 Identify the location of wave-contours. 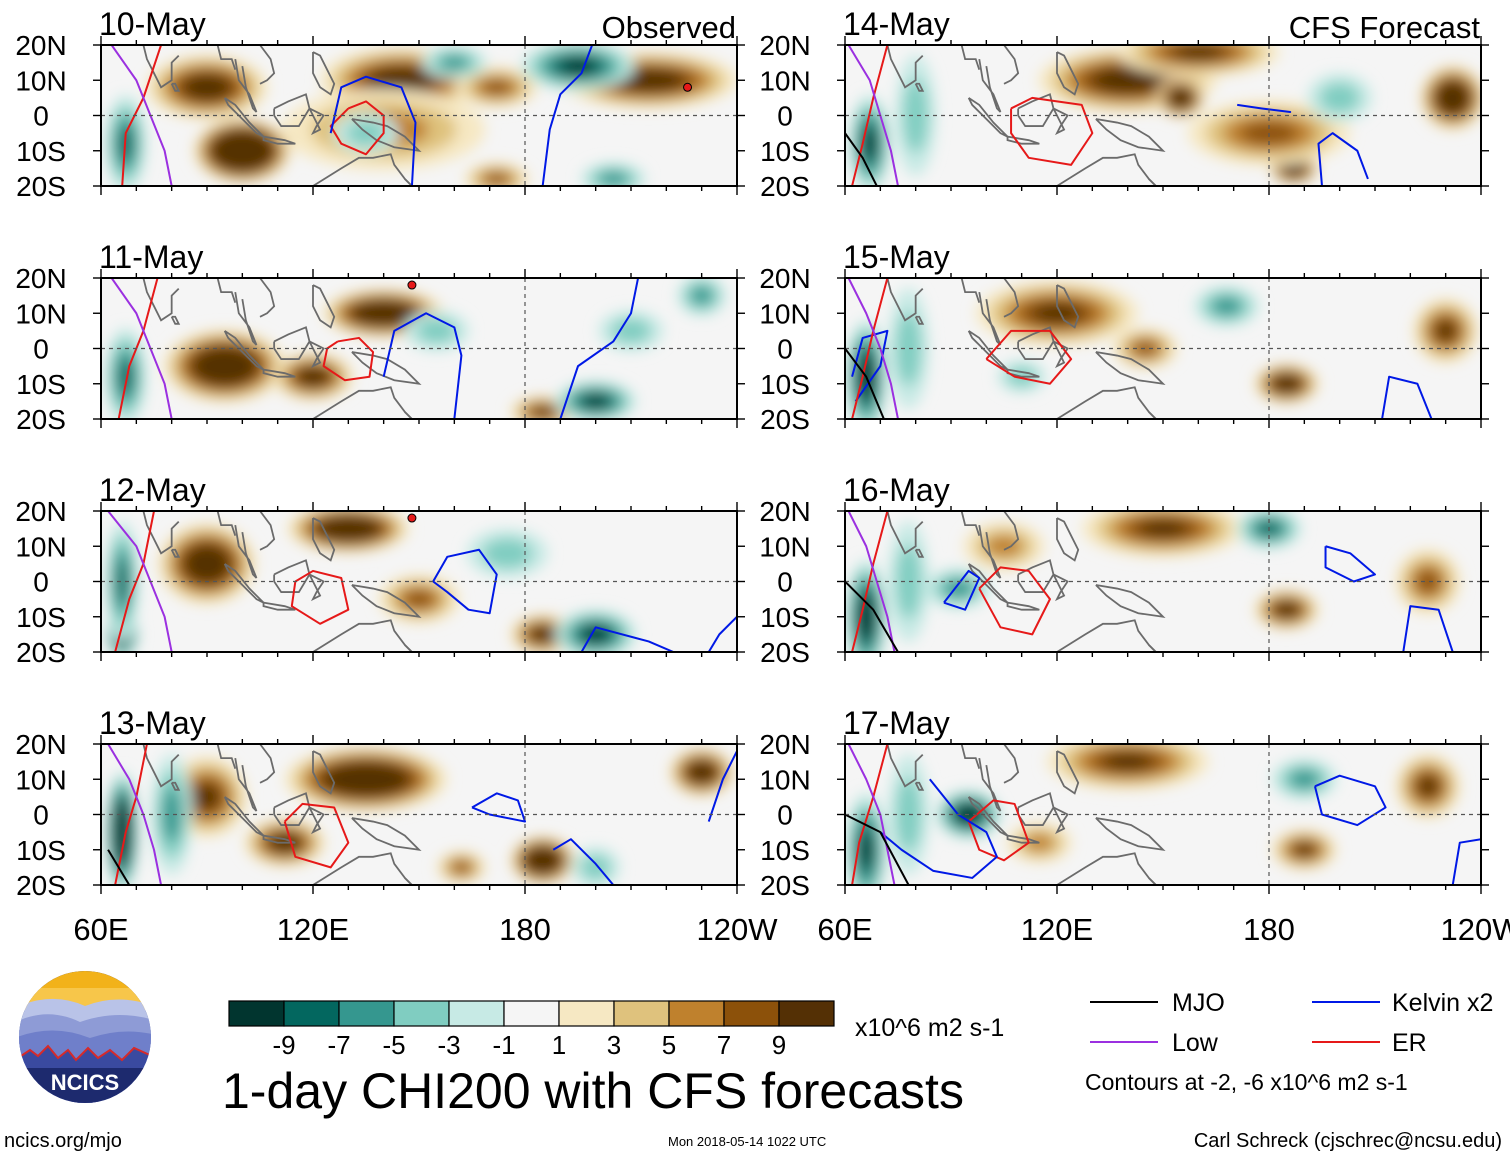
(1149, 581).